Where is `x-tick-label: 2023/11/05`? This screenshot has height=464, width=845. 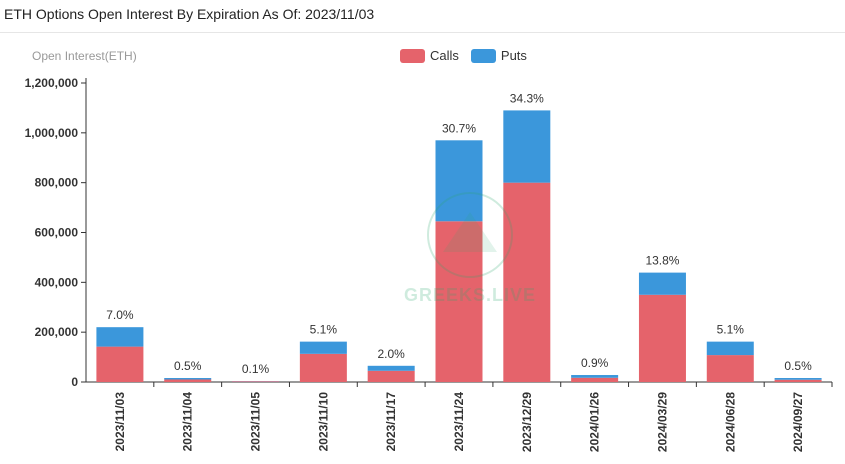 x-tick-label: 2023/11/05 is located at coordinates (256, 422).